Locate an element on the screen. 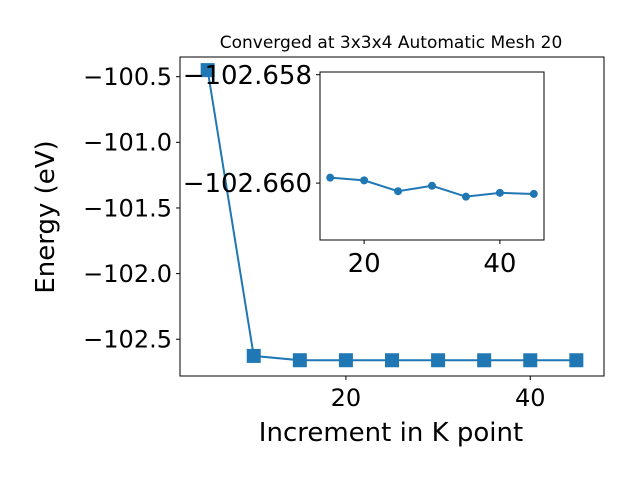 The image size is (640, 480). main-x-tick-label: 20 is located at coordinates (346, 398).